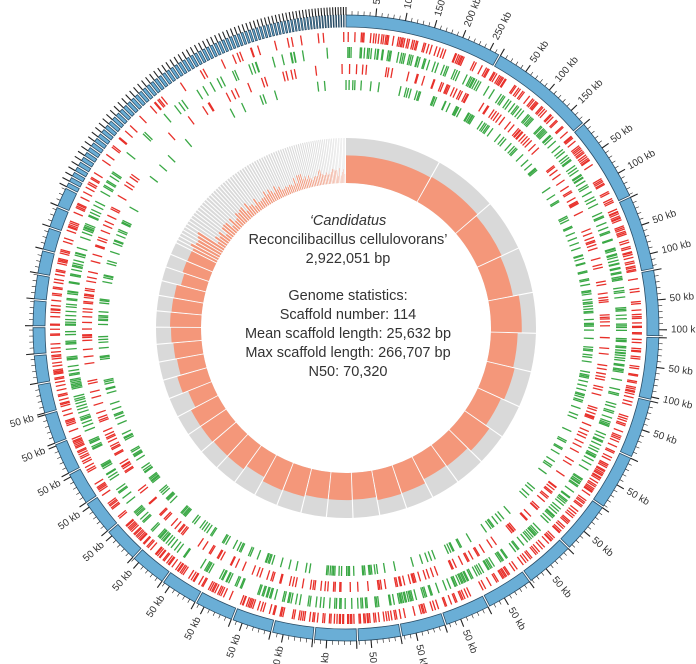 Image resolution: width=696 pixels, height=664 pixels. What do you see at coordinates (642, 160) in the screenshot?
I see `kb-label: 100 kb` at bounding box center [642, 160].